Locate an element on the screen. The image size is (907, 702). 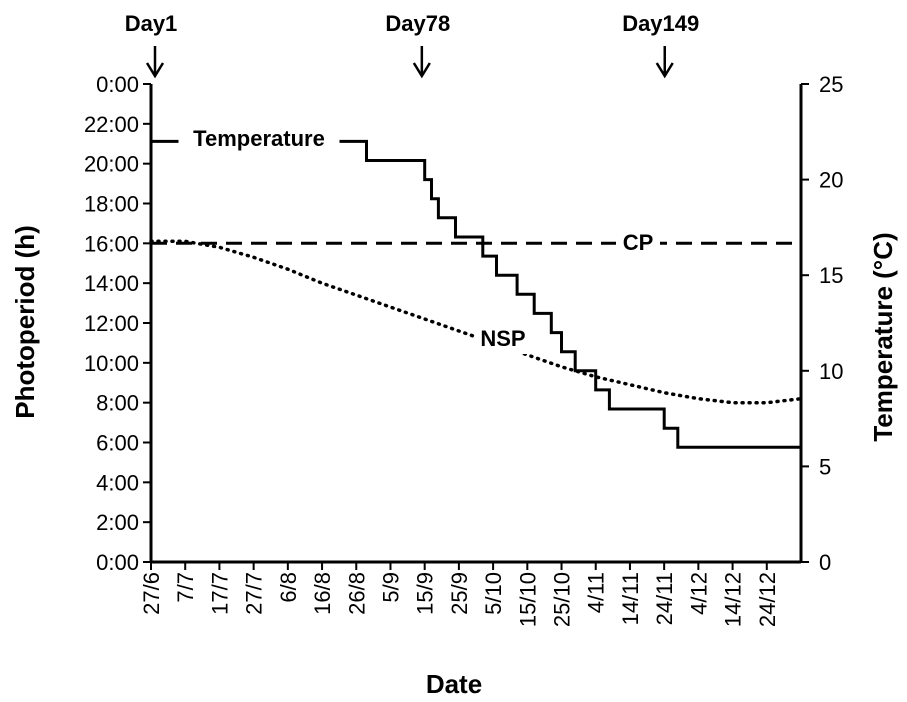
series-label-nsp: NSP is located at coordinates (502, 338).